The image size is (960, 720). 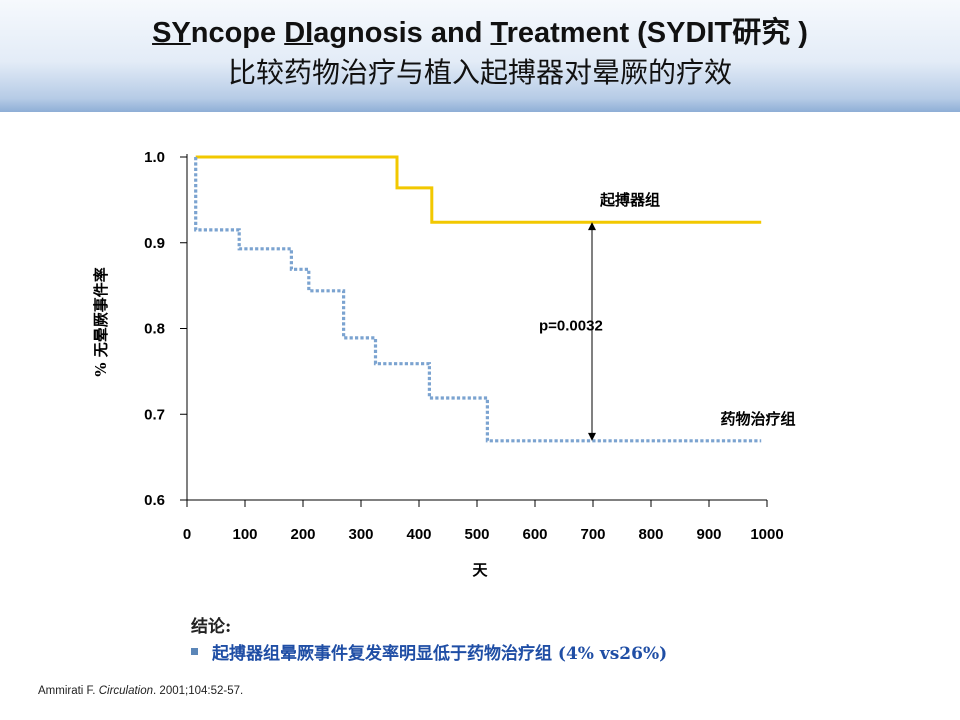 What do you see at coordinates (154, 329) in the screenshot?
I see `y-tick-label: 0.8` at bounding box center [154, 329].